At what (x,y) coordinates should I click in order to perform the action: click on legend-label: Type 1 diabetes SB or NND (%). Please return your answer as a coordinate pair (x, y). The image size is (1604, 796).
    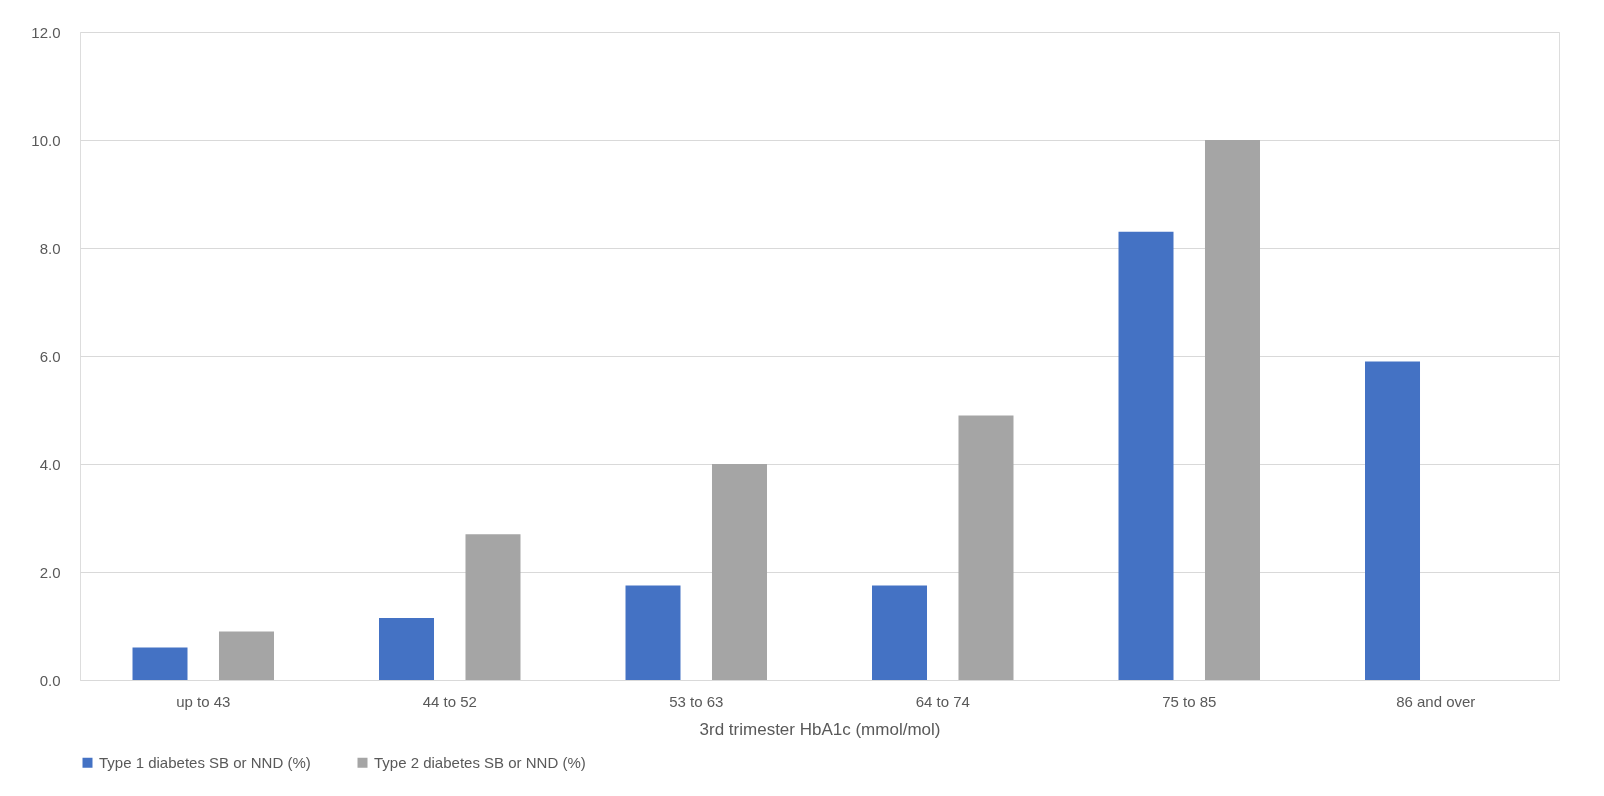
    Looking at the image, I should click on (205, 762).